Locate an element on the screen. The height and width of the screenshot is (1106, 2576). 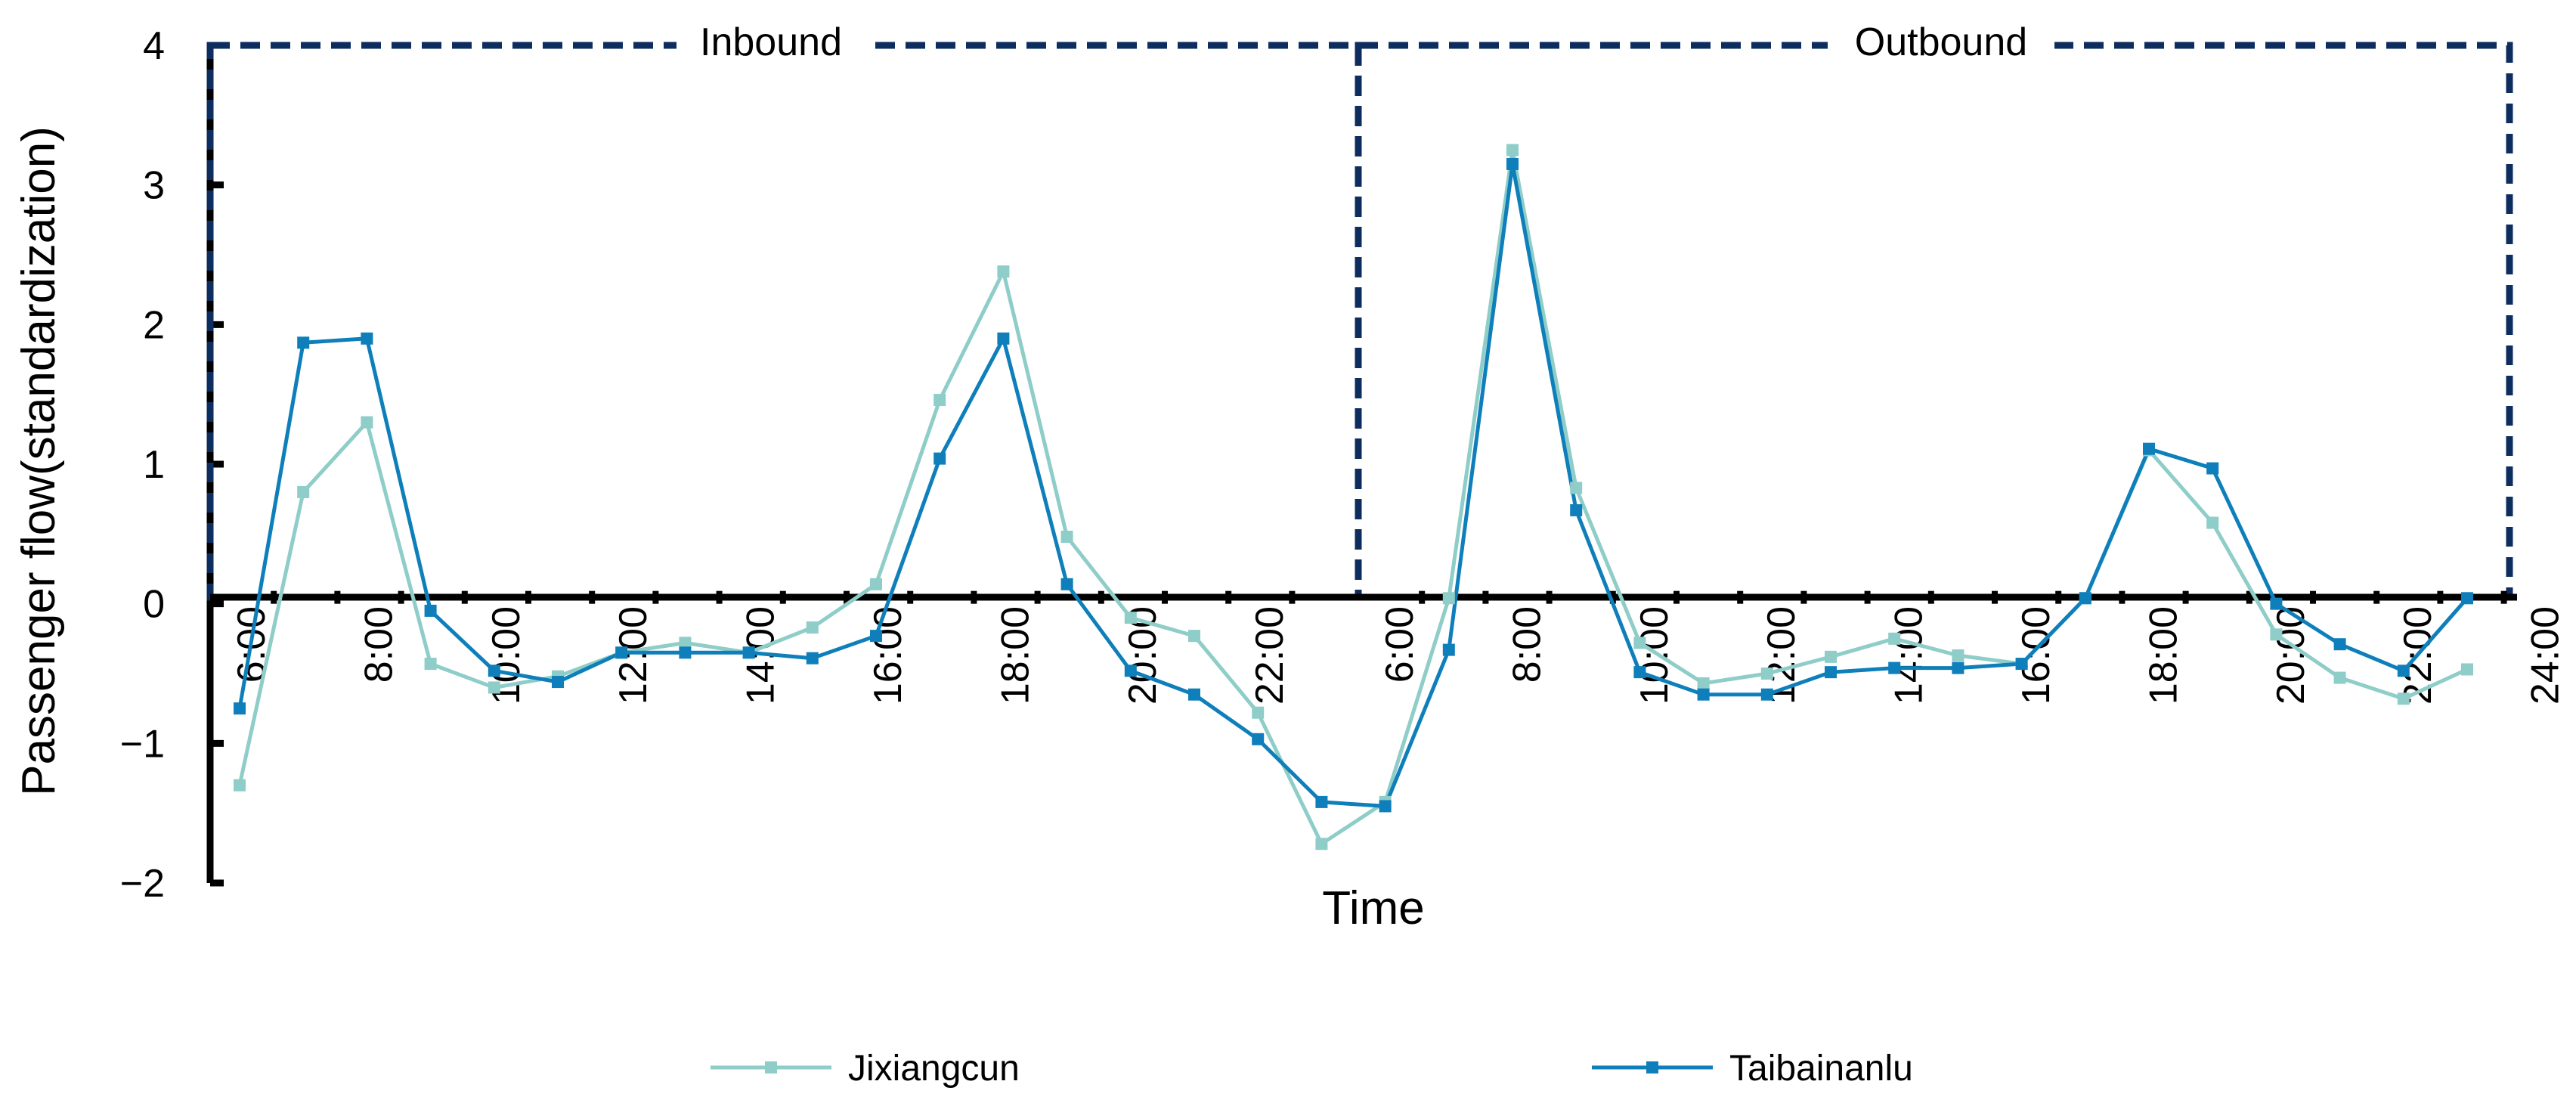
y-tick-label: 1 is located at coordinates (154, 465).